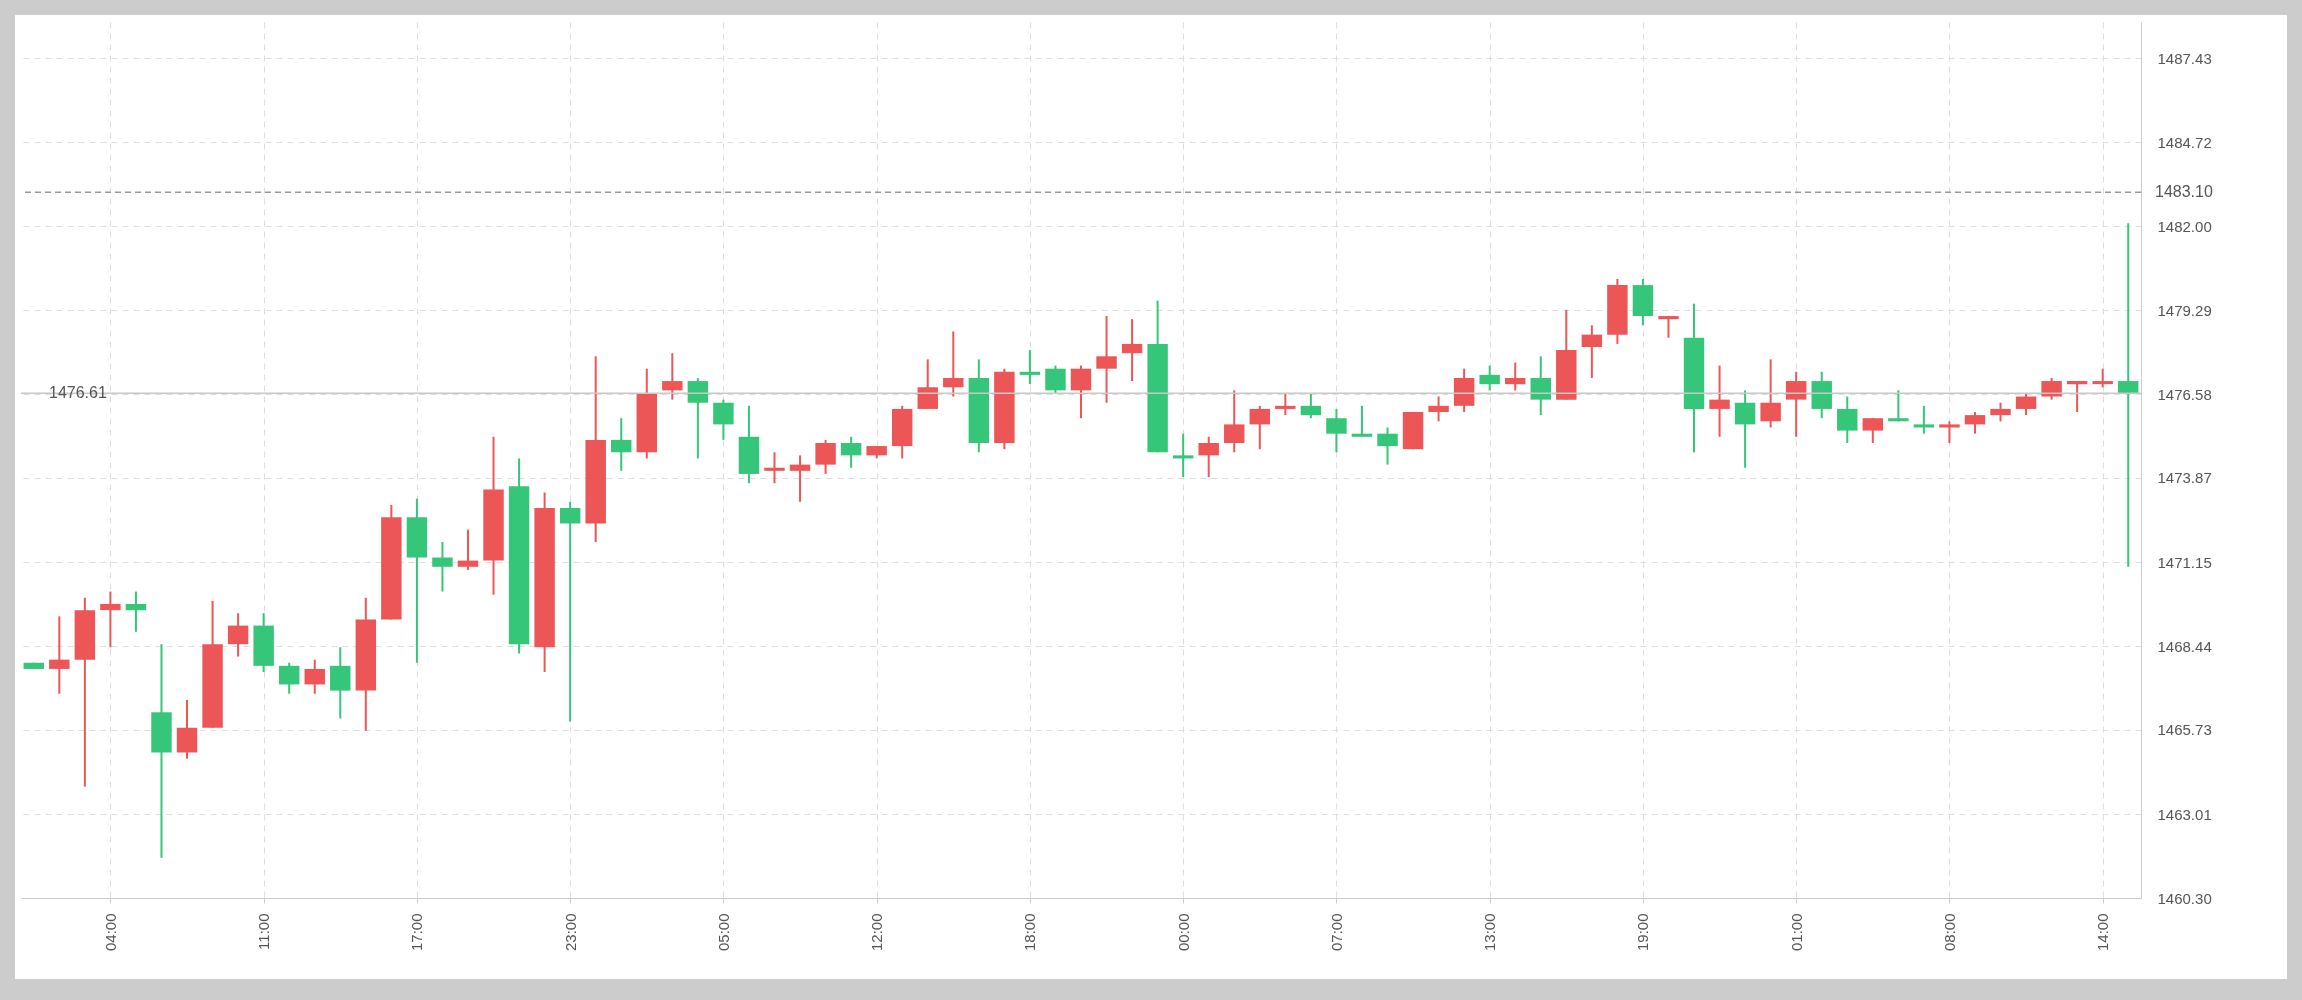 The height and width of the screenshot is (1000, 2302). What do you see at coordinates (417, 932) in the screenshot?
I see `x-tick-label: 17:00` at bounding box center [417, 932].